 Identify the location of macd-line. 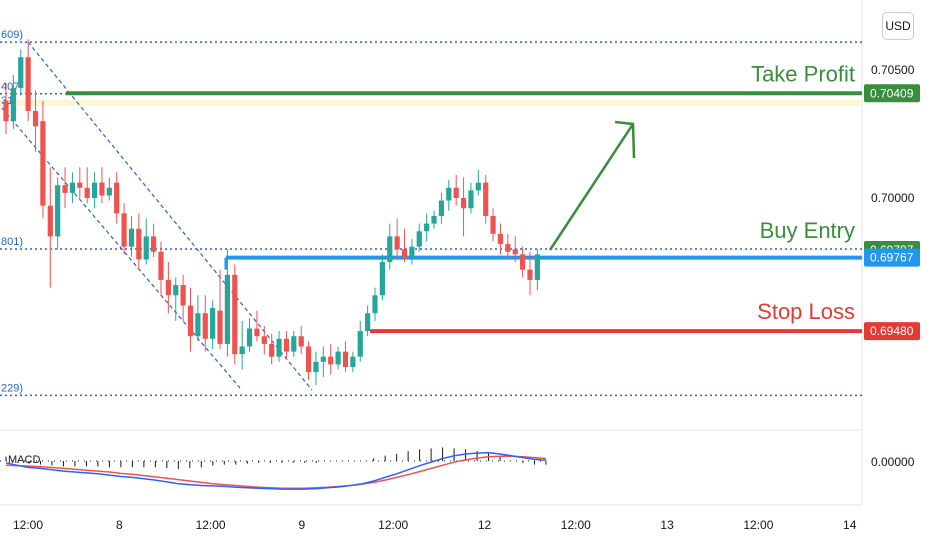
(276, 470).